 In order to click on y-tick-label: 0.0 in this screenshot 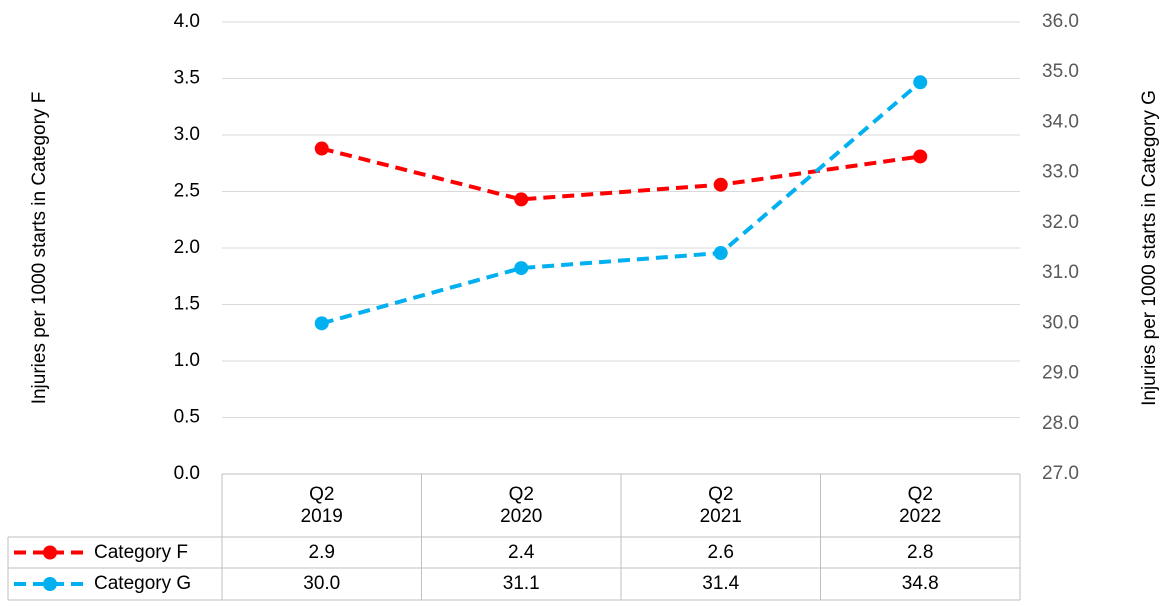, I will do `click(187, 473)`.